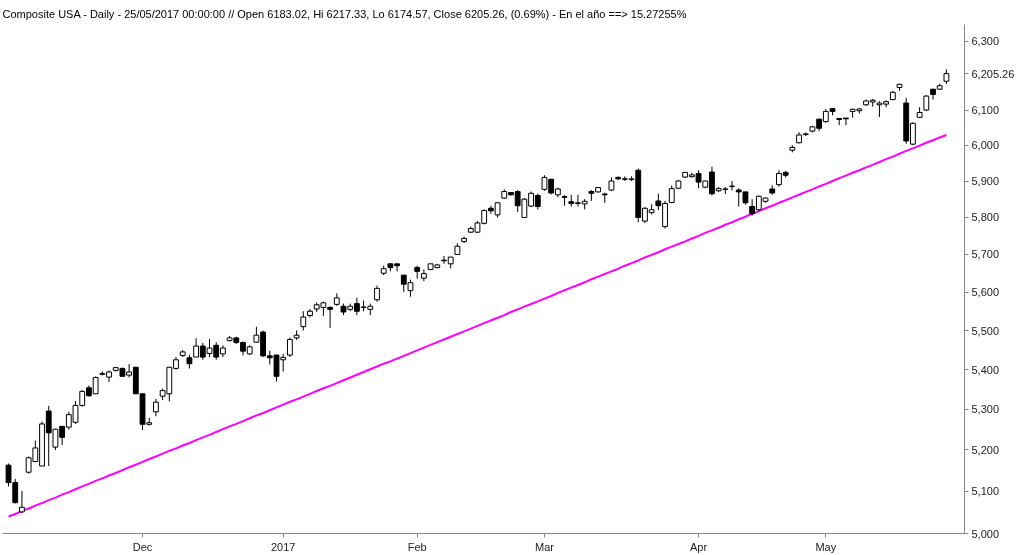  I want to click on x-tick-label: Mar, so click(544, 546).